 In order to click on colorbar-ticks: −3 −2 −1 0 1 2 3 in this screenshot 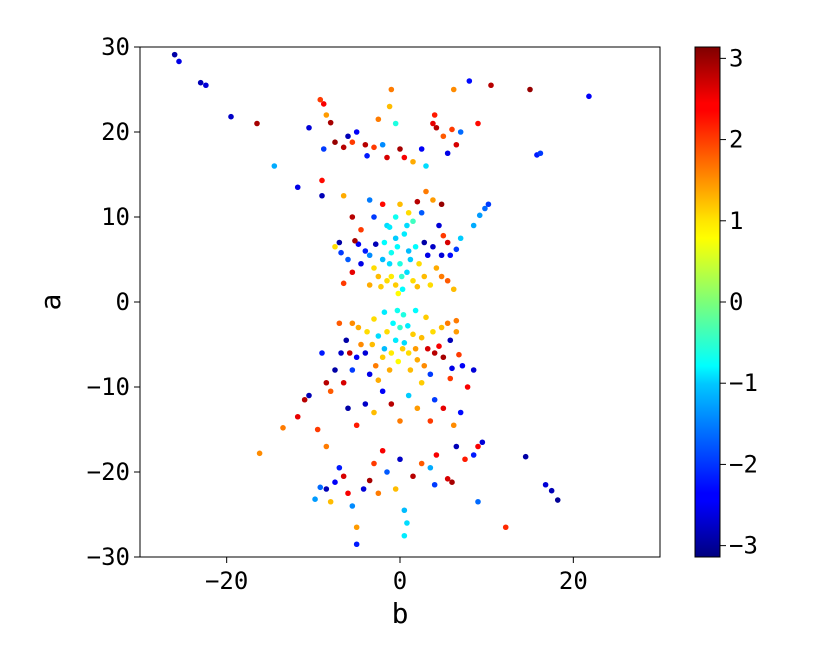, I will do `click(739, 302)`.